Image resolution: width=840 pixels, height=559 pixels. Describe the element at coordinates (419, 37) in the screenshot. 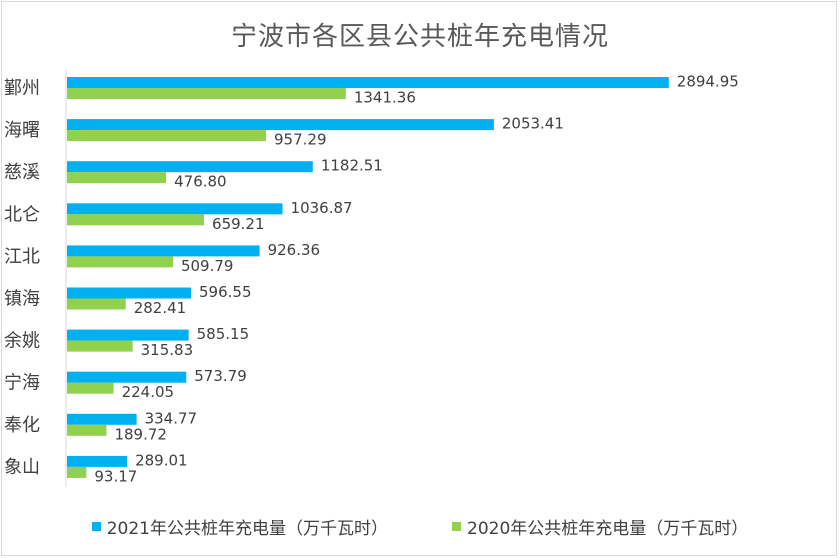

I see `chart-title: 宁波市各区县公共桩年充电情况` at that location.